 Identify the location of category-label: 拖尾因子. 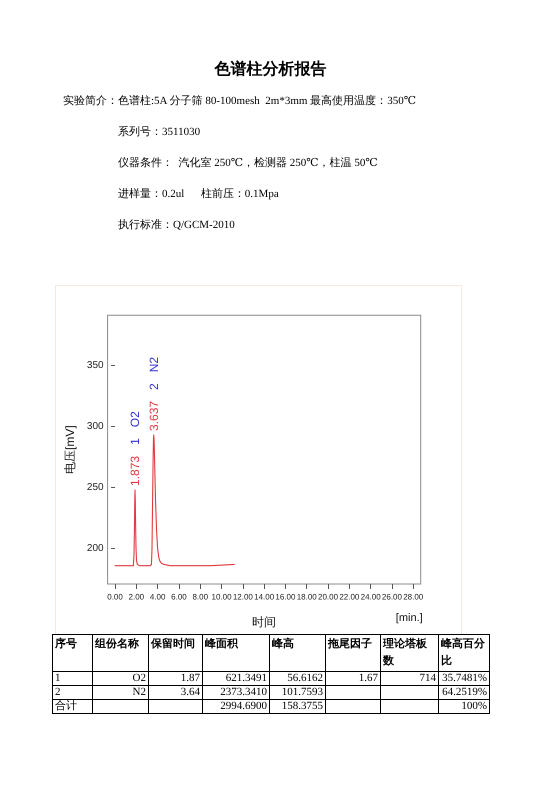
(350, 644).